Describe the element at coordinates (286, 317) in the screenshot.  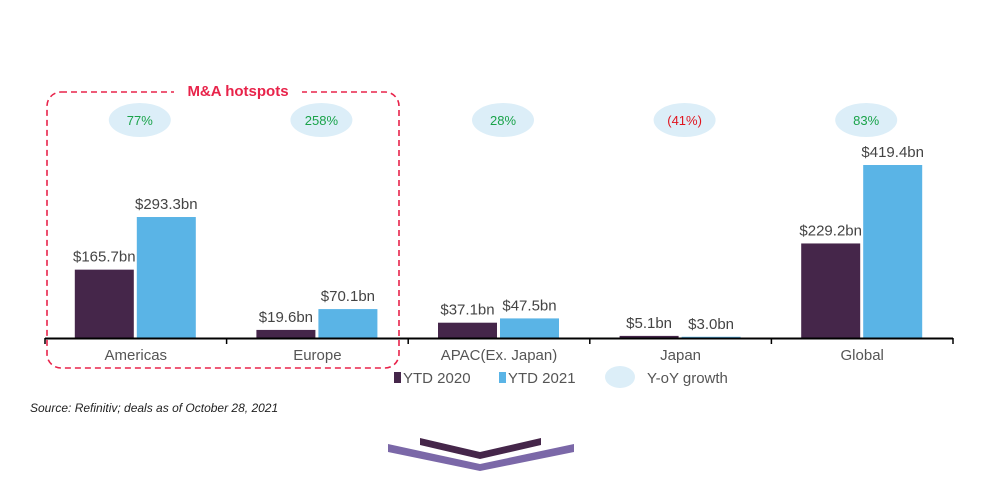
I see `bar-value-label: $19.6bn` at that location.